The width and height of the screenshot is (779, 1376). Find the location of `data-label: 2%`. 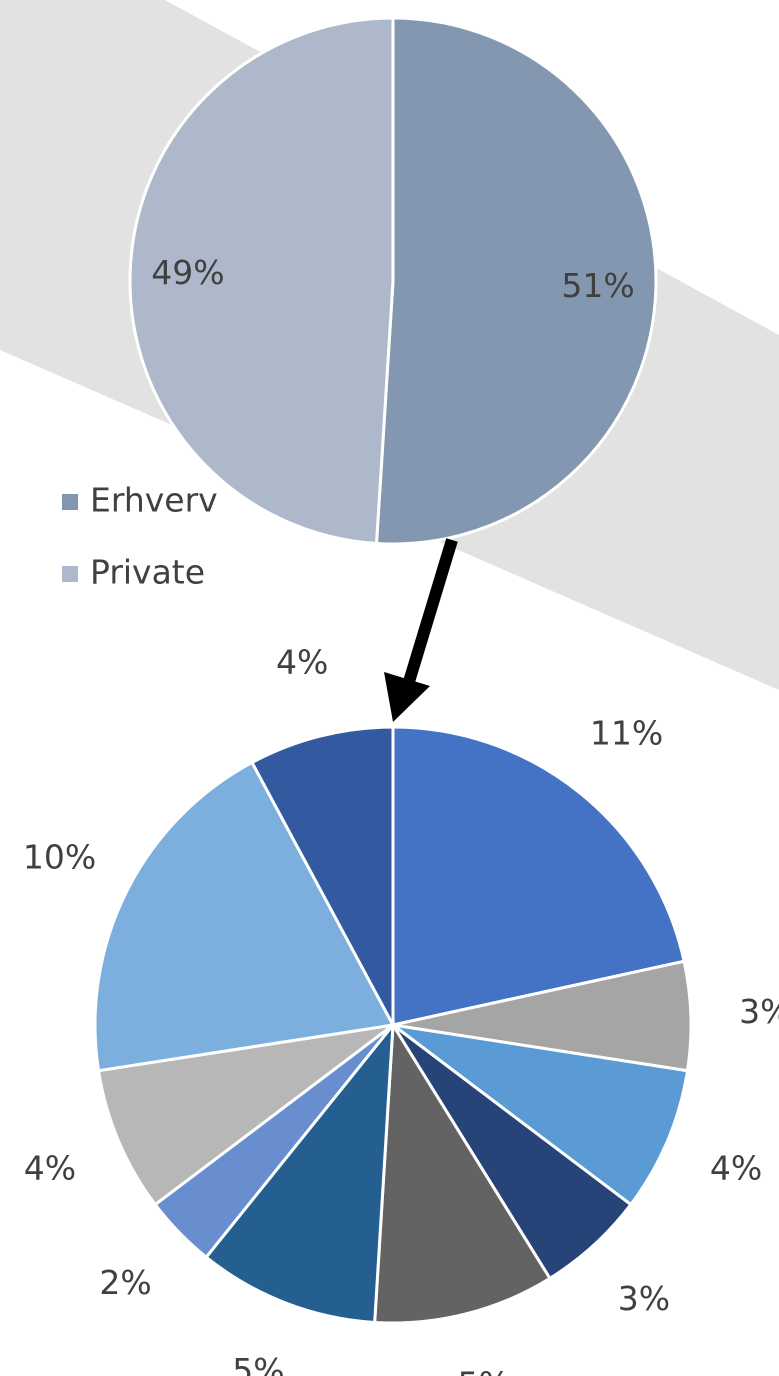

data-label: 2% is located at coordinates (125, 1282).